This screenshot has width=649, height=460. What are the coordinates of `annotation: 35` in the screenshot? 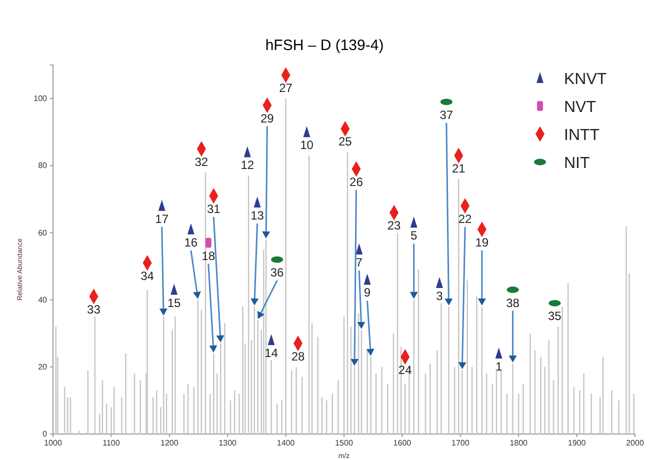 It's located at (555, 316).